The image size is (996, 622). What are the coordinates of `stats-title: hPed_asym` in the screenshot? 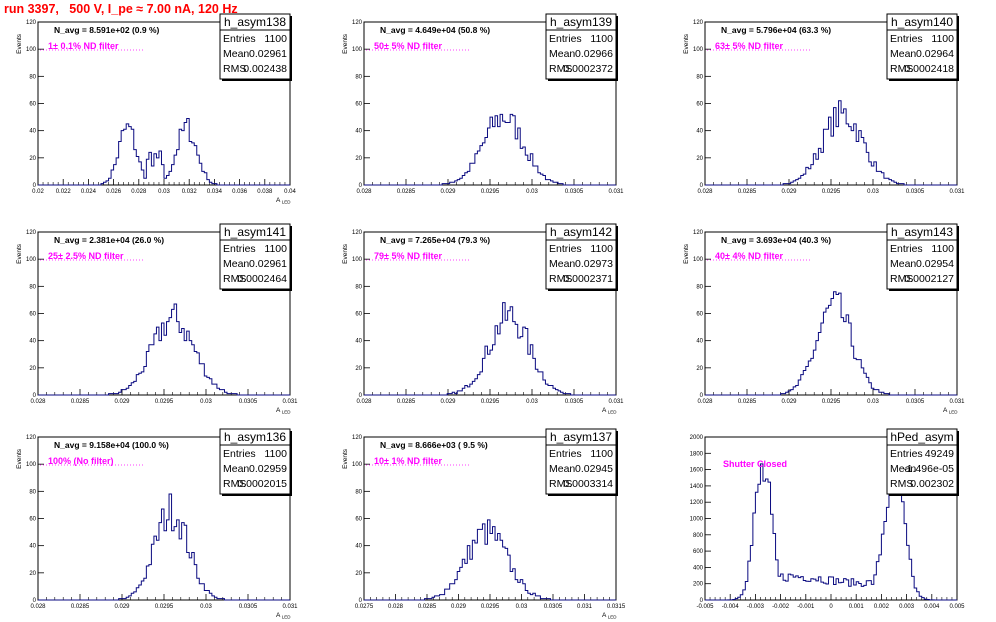 It's located at (921, 437).